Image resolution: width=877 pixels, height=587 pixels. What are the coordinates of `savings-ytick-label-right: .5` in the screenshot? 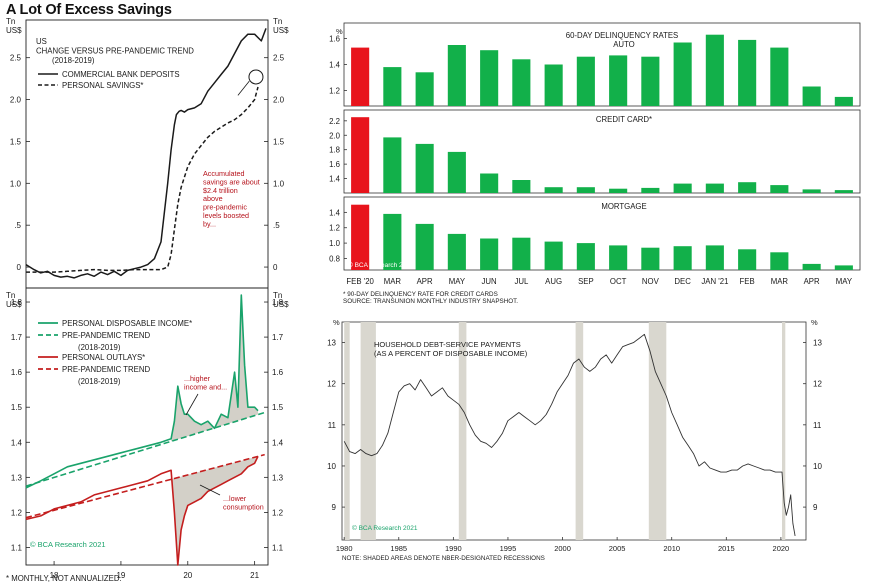 It's located at (276, 225).